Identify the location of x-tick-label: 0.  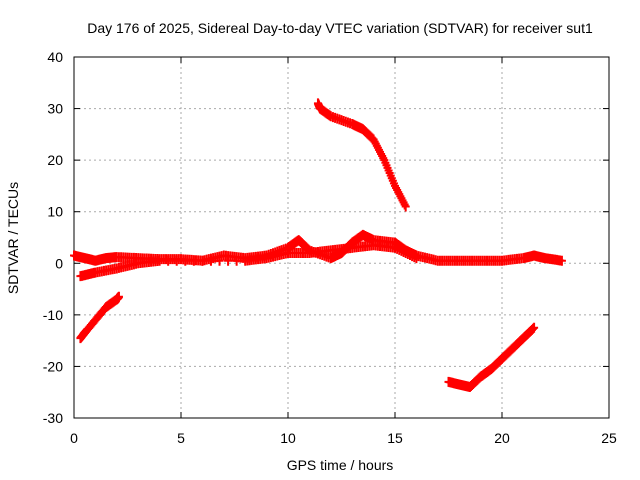
(74, 438).